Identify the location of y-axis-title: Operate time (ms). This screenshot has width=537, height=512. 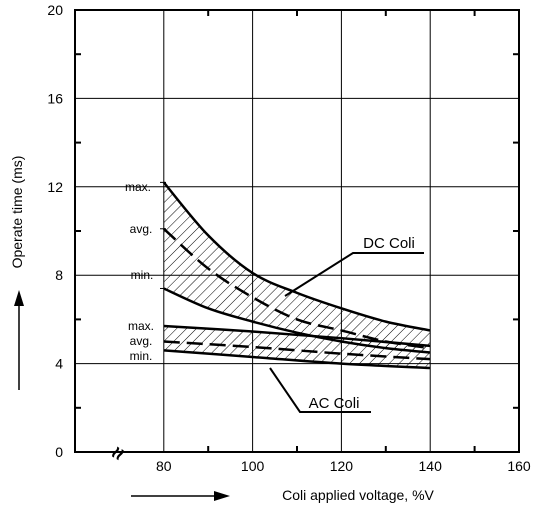
(17, 212).